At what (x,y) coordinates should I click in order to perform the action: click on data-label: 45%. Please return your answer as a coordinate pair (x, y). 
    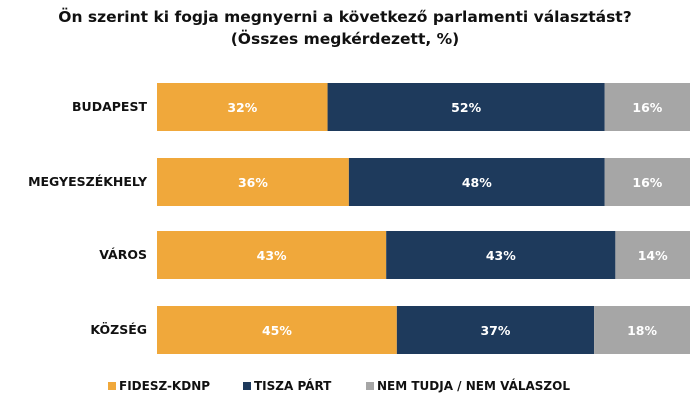
    Looking at the image, I should click on (277, 330).